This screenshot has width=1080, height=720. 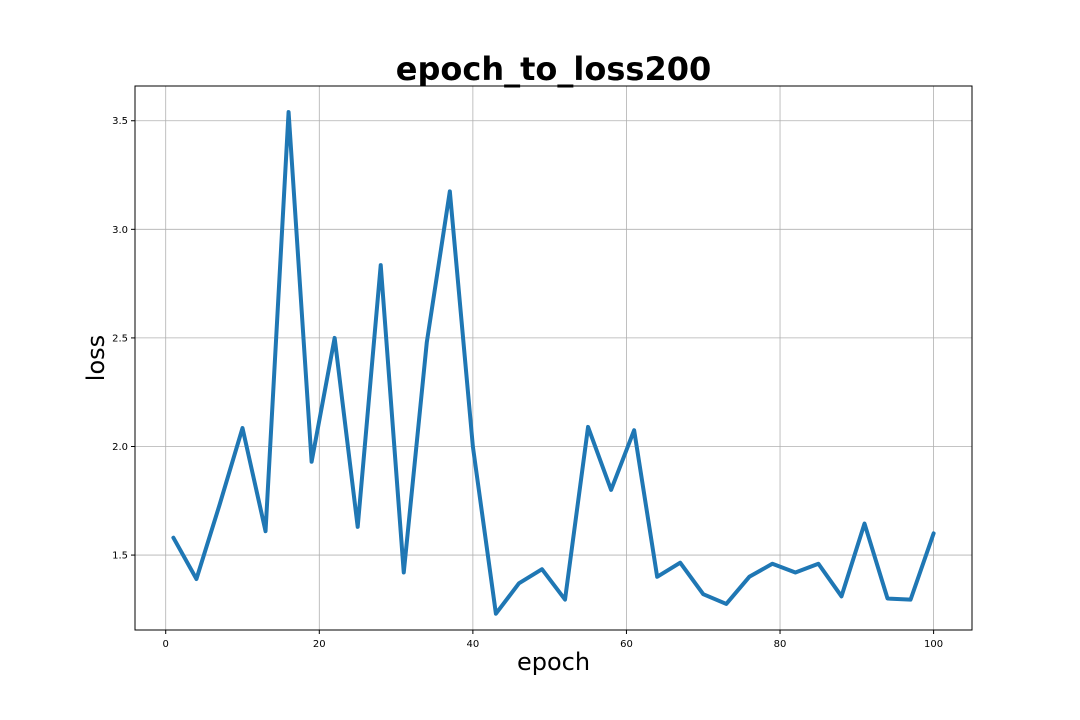 I want to click on x-tick-label: 40, so click(x=473, y=644).